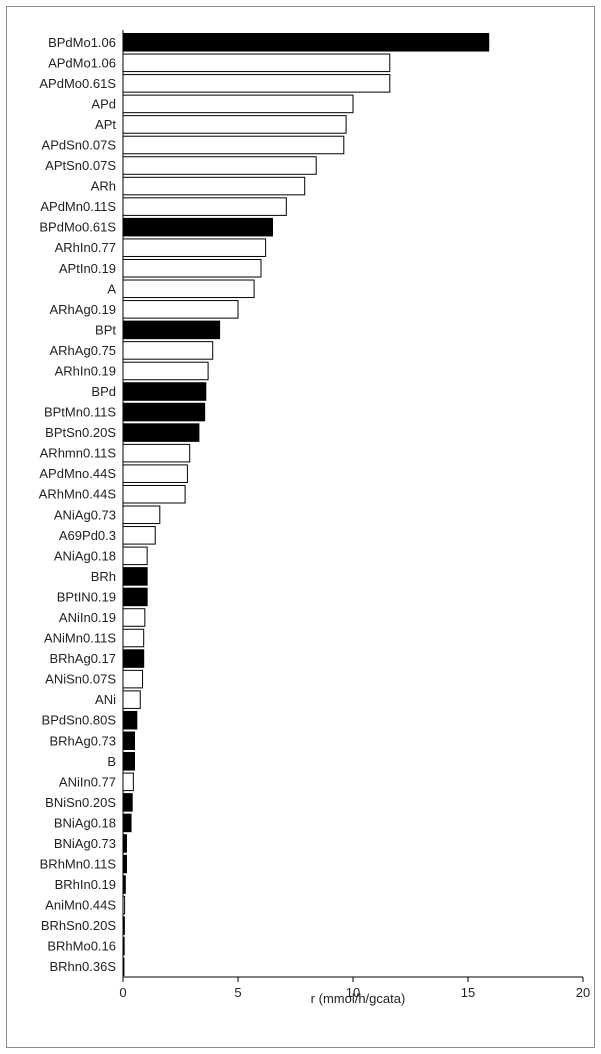 The height and width of the screenshot is (1054, 601). Describe the element at coordinates (85, 247) in the screenshot. I see `category-label: ARhIn0.77` at that location.